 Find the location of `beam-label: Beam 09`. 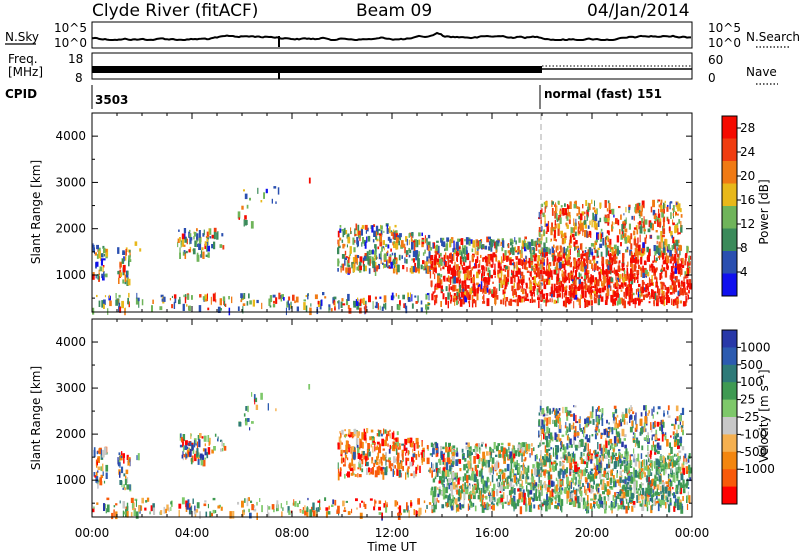

beam-label: Beam 09 is located at coordinates (394, 11).